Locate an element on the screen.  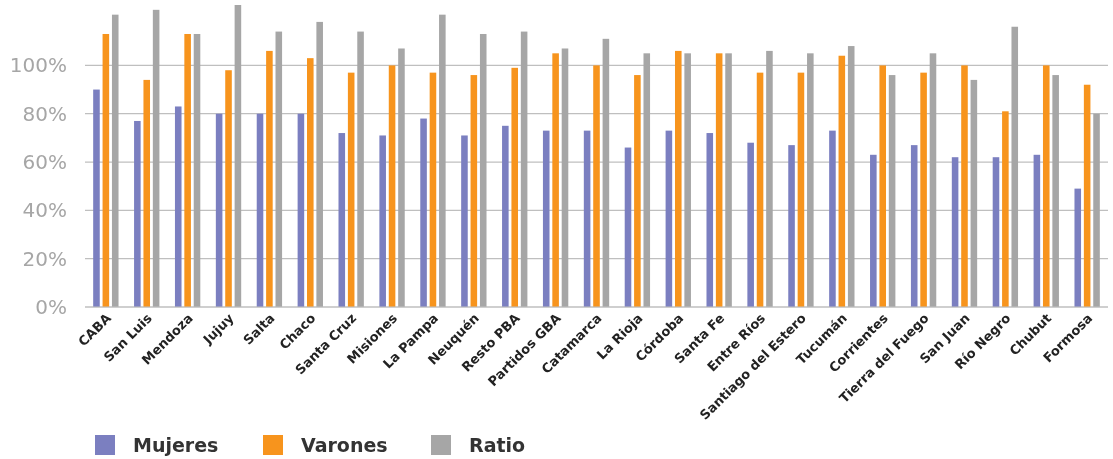
legend-label: Varones is located at coordinates (344, 444).